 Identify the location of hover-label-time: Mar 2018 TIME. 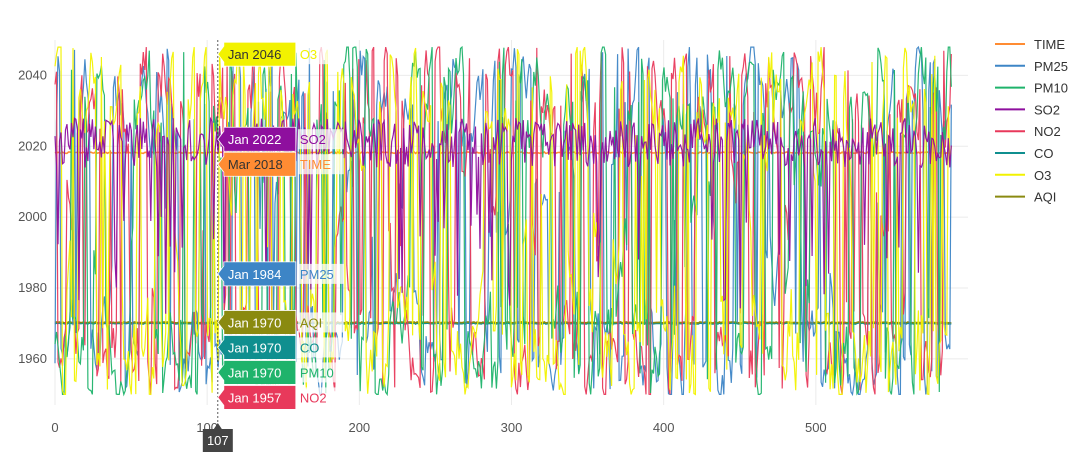
(280, 164).